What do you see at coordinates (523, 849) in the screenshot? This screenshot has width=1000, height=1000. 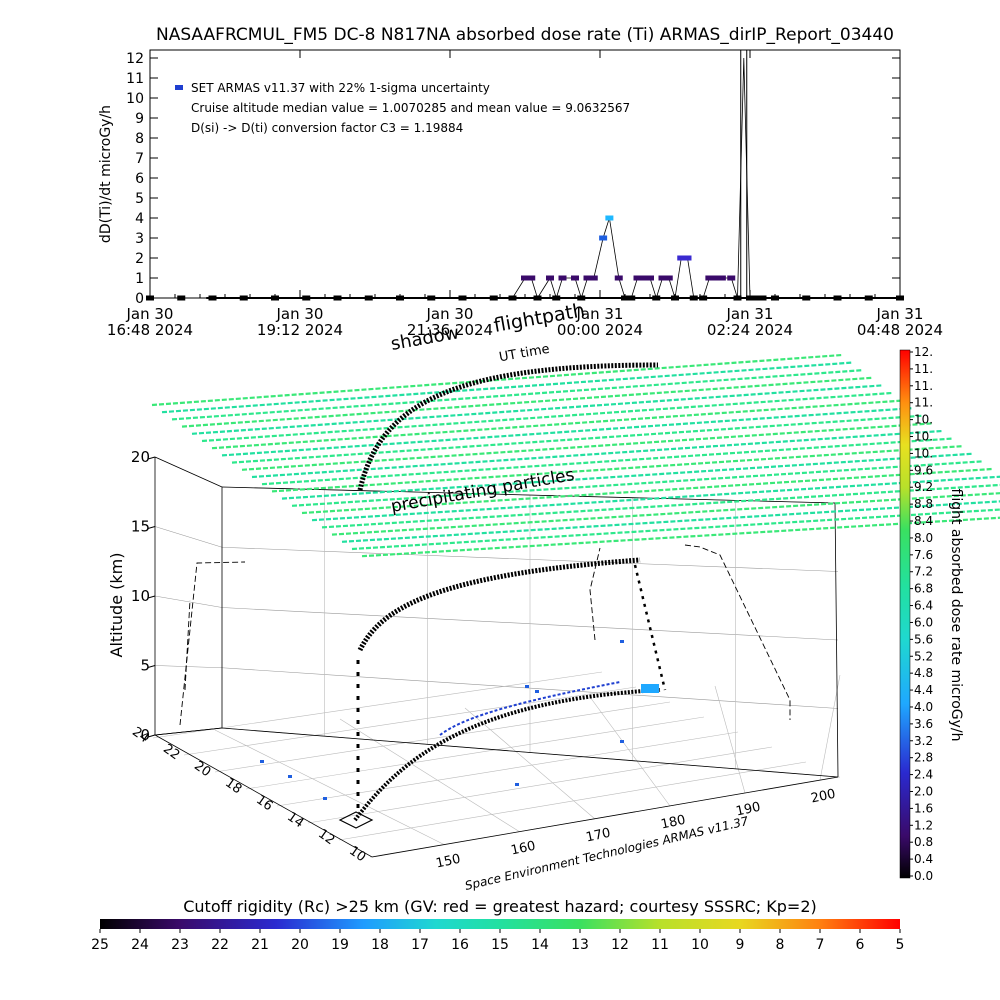 I see `lon-tick-label: 160` at bounding box center [523, 849].